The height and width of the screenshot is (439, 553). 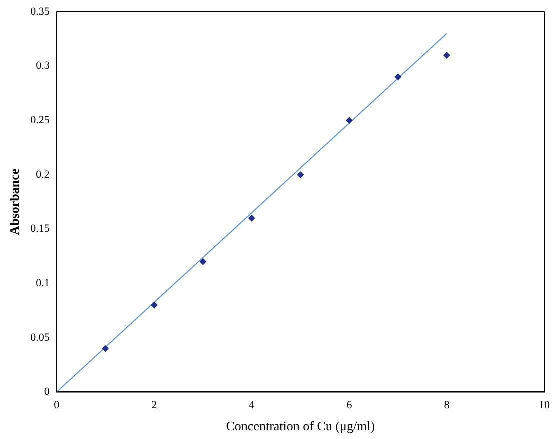 I want to click on y-tick-label: 0.25, so click(x=40, y=120).